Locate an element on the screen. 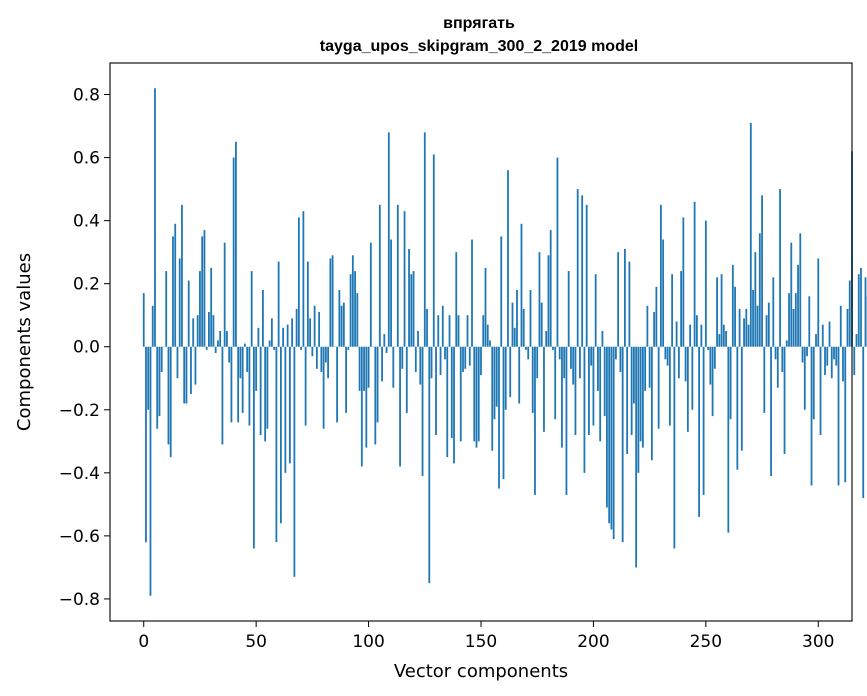  x-axis-ticks: 0 50 100 150 200 250 300 is located at coordinates (486, 636).